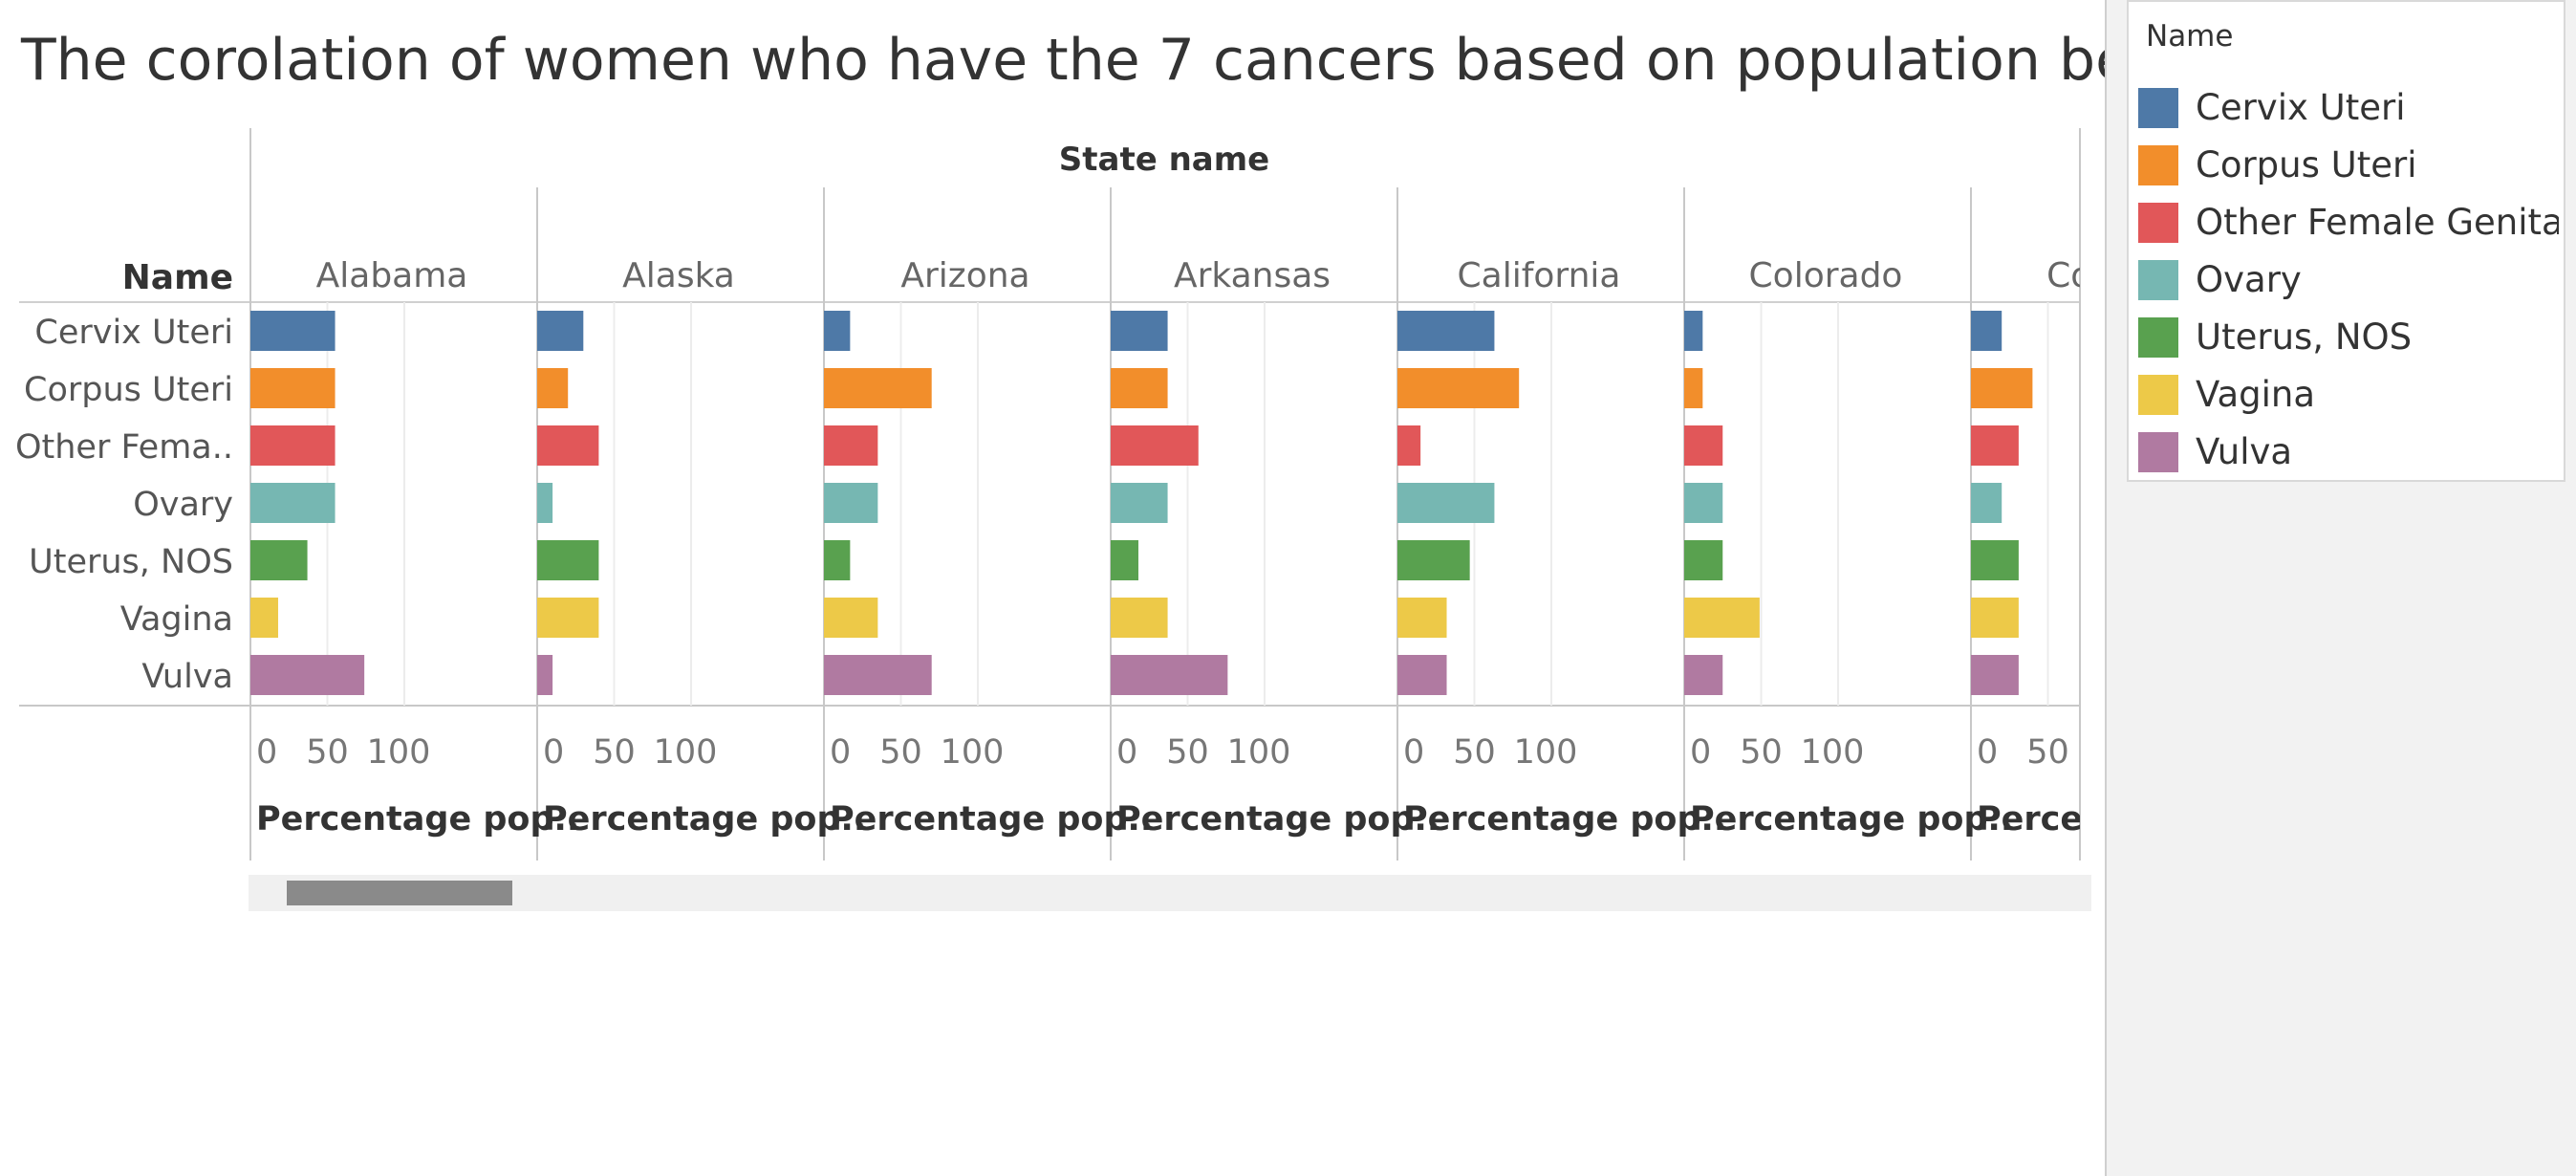  I want to click on legend-title: Name, so click(2190, 36).